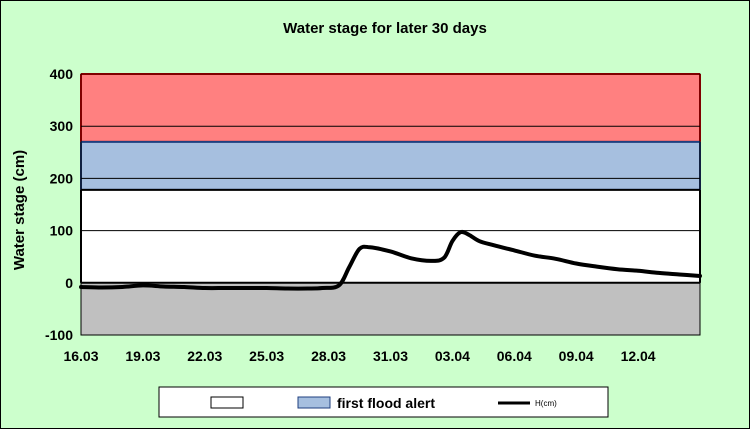  What do you see at coordinates (204, 356) in the screenshot?
I see `x-tick-label: 22.03` at bounding box center [204, 356].